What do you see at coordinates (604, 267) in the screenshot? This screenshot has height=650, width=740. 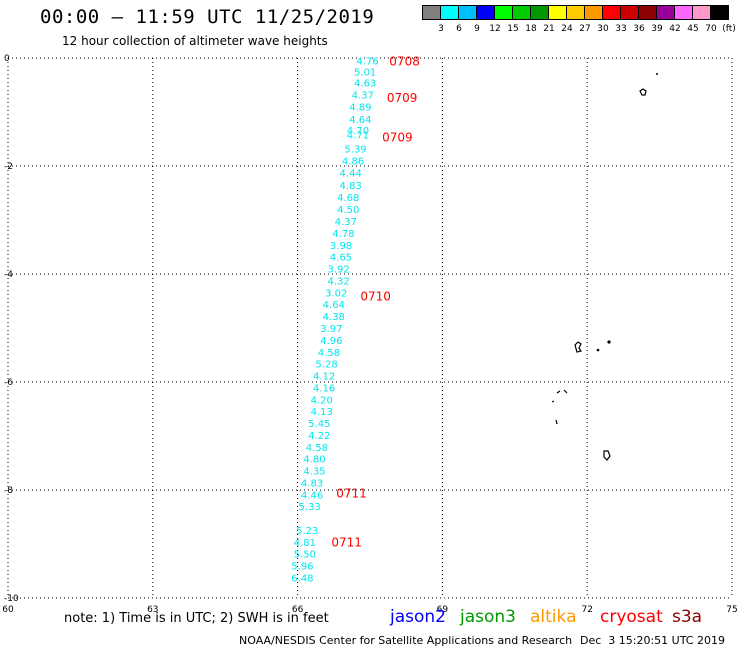 I see `island-outlines` at bounding box center [604, 267].